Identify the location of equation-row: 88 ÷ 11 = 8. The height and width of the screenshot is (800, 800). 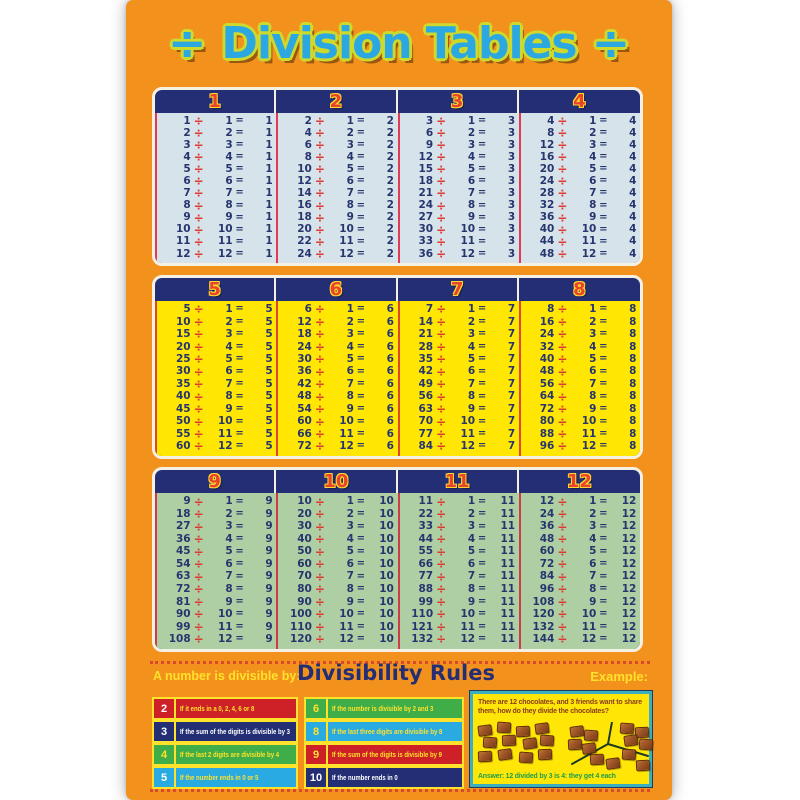
(580, 434).